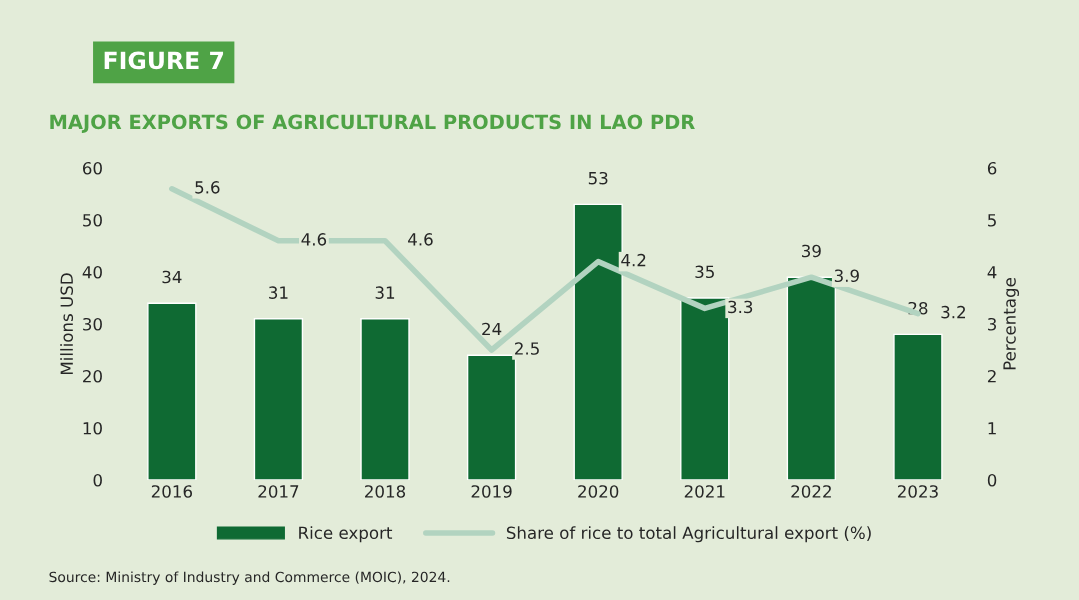 The image size is (1079, 600). I want to click on y-tick-label: 10, so click(92, 428).